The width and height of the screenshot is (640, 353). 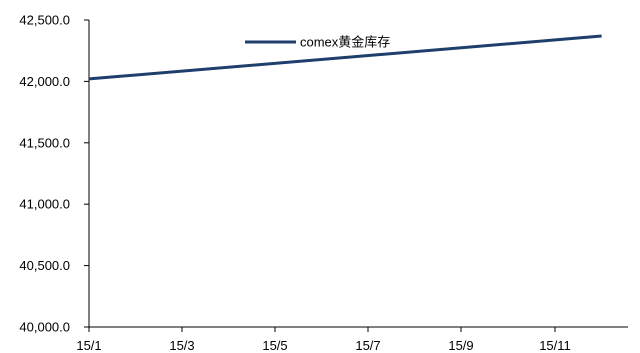 What do you see at coordinates (352, 339) in the screenshot?
I see `x-axis: 15/1 15/3 15/5 15/7 15/9 15/11` at bounding box center [352, 339].